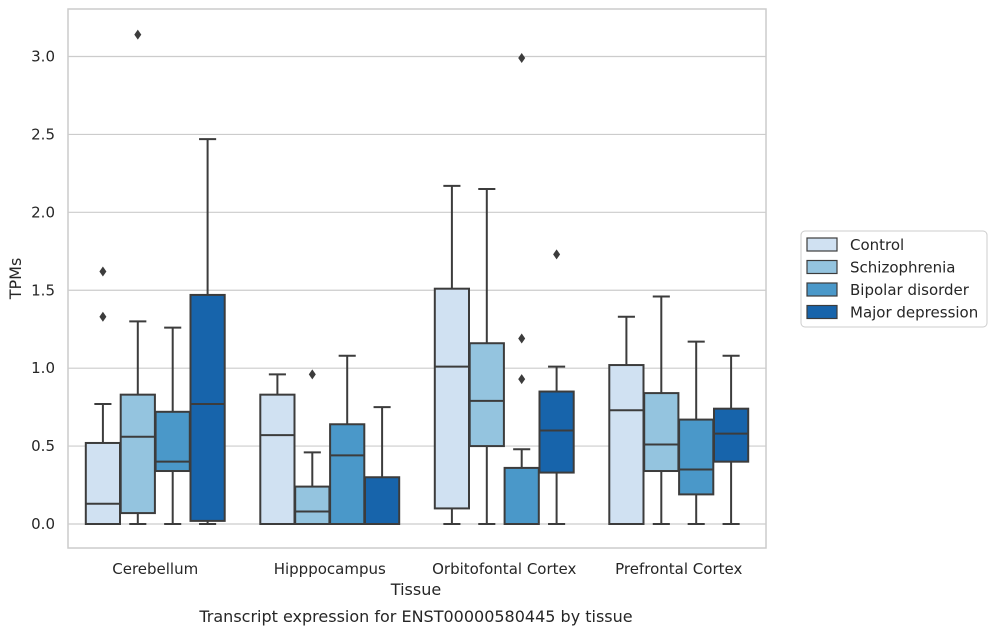 The image size is (997, 634). I want to click on y-tick-labels: 0.0 0.5 1.0 1.5 2.0 2.5 3.0, so click(43, 291).